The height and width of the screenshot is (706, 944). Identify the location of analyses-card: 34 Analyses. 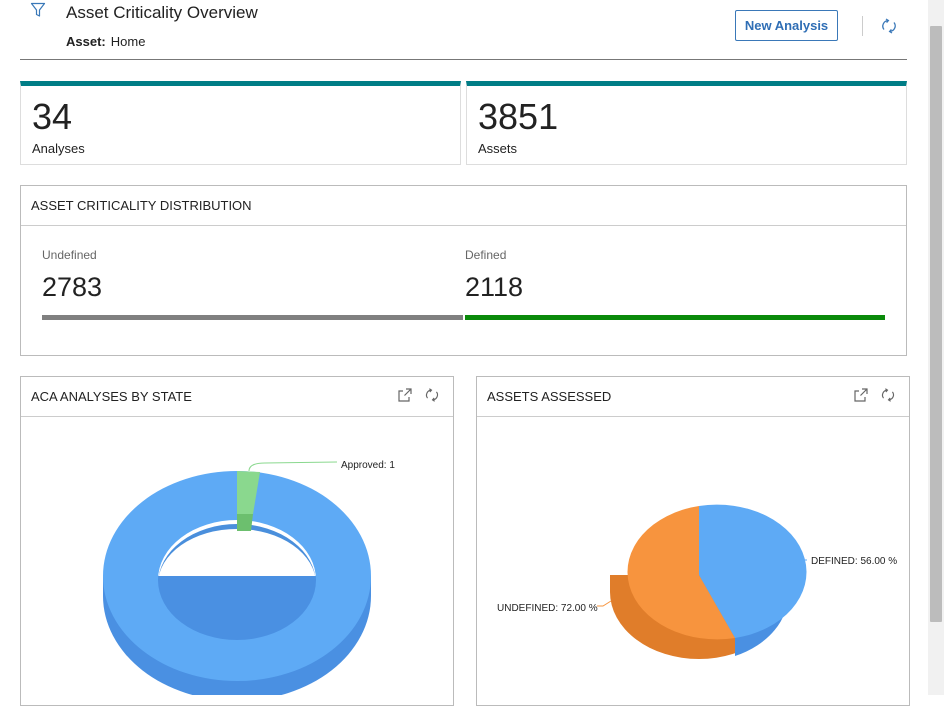
(240, 123).